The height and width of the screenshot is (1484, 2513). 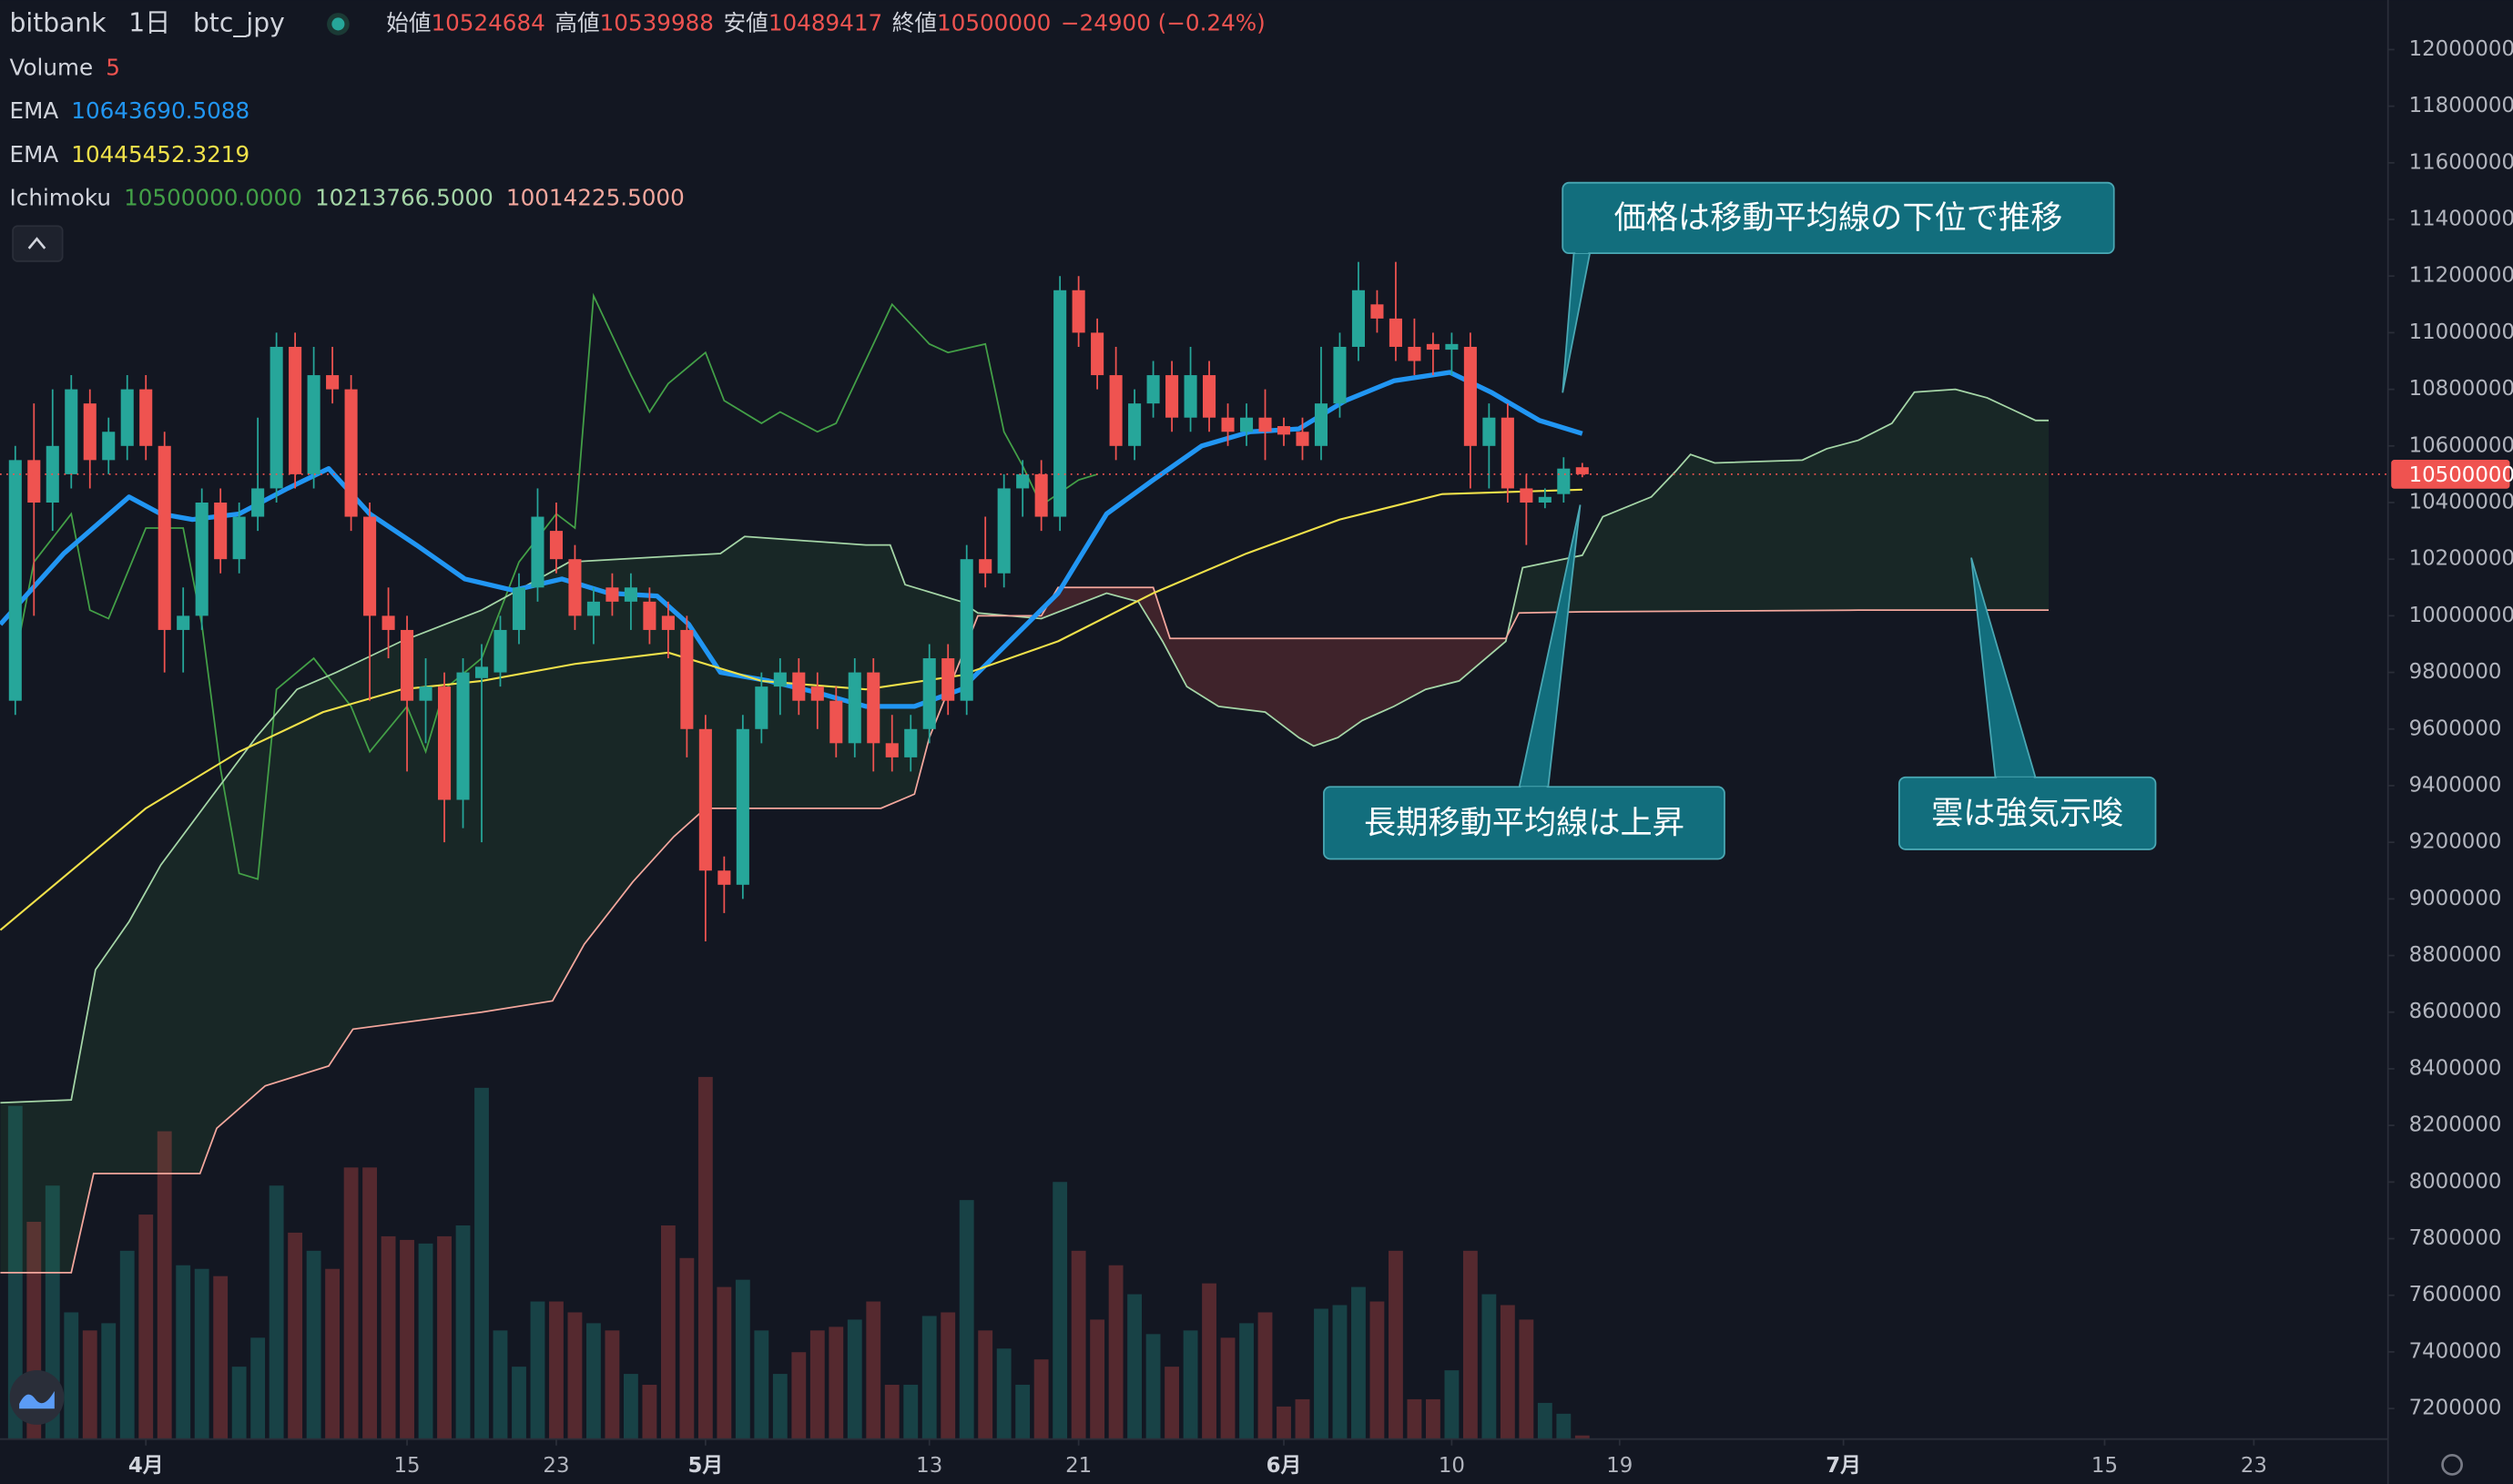 I want to click on x-tick-label: 4月, so click(x=146, y=1466).